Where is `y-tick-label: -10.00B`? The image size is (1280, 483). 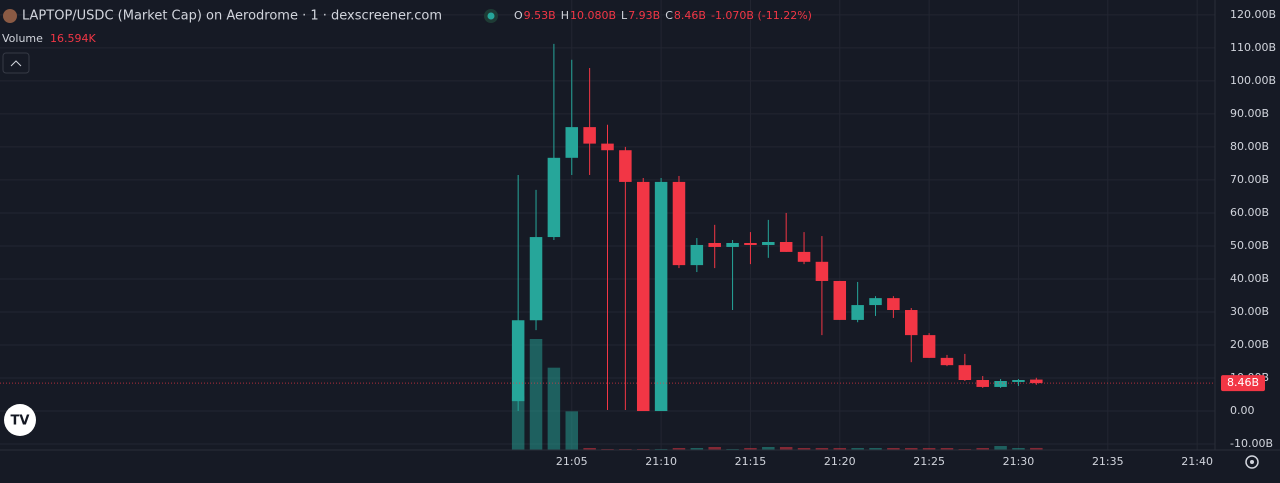 y-tick-label: -10.00B is located at coordinates (1251, 443).